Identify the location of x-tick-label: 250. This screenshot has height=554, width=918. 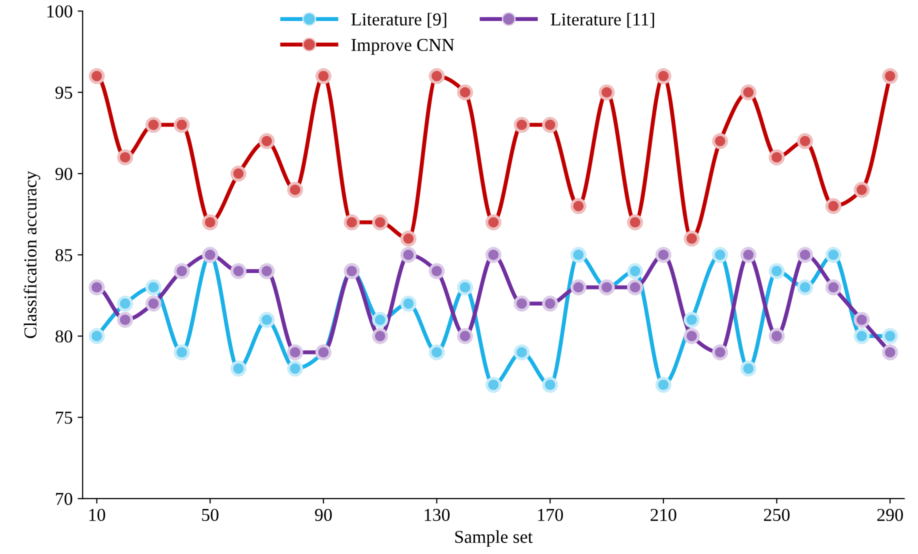
(777, 515).